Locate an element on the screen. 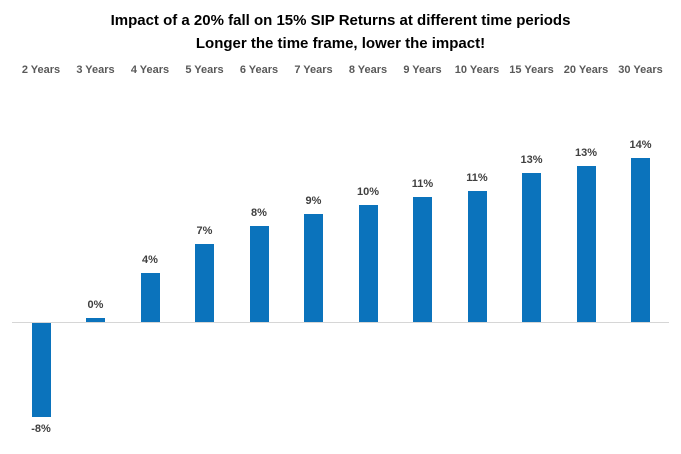  category-label: 8 Years is located at coordinates (368, 70).